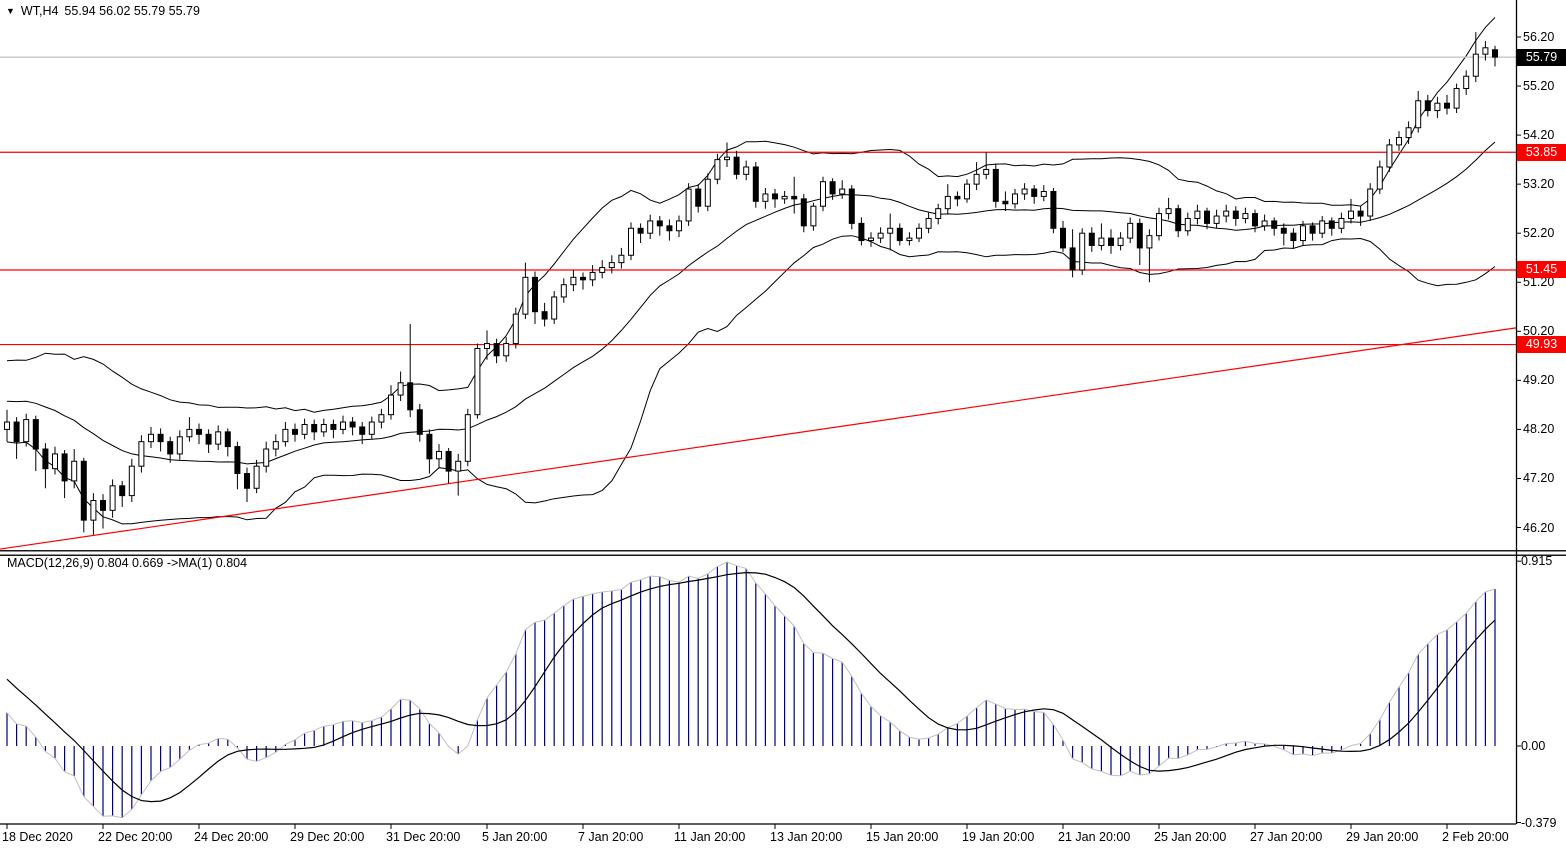 This screenshot has height=850, width=1566. I want to click on panel-separator-top, so click(783, 551).